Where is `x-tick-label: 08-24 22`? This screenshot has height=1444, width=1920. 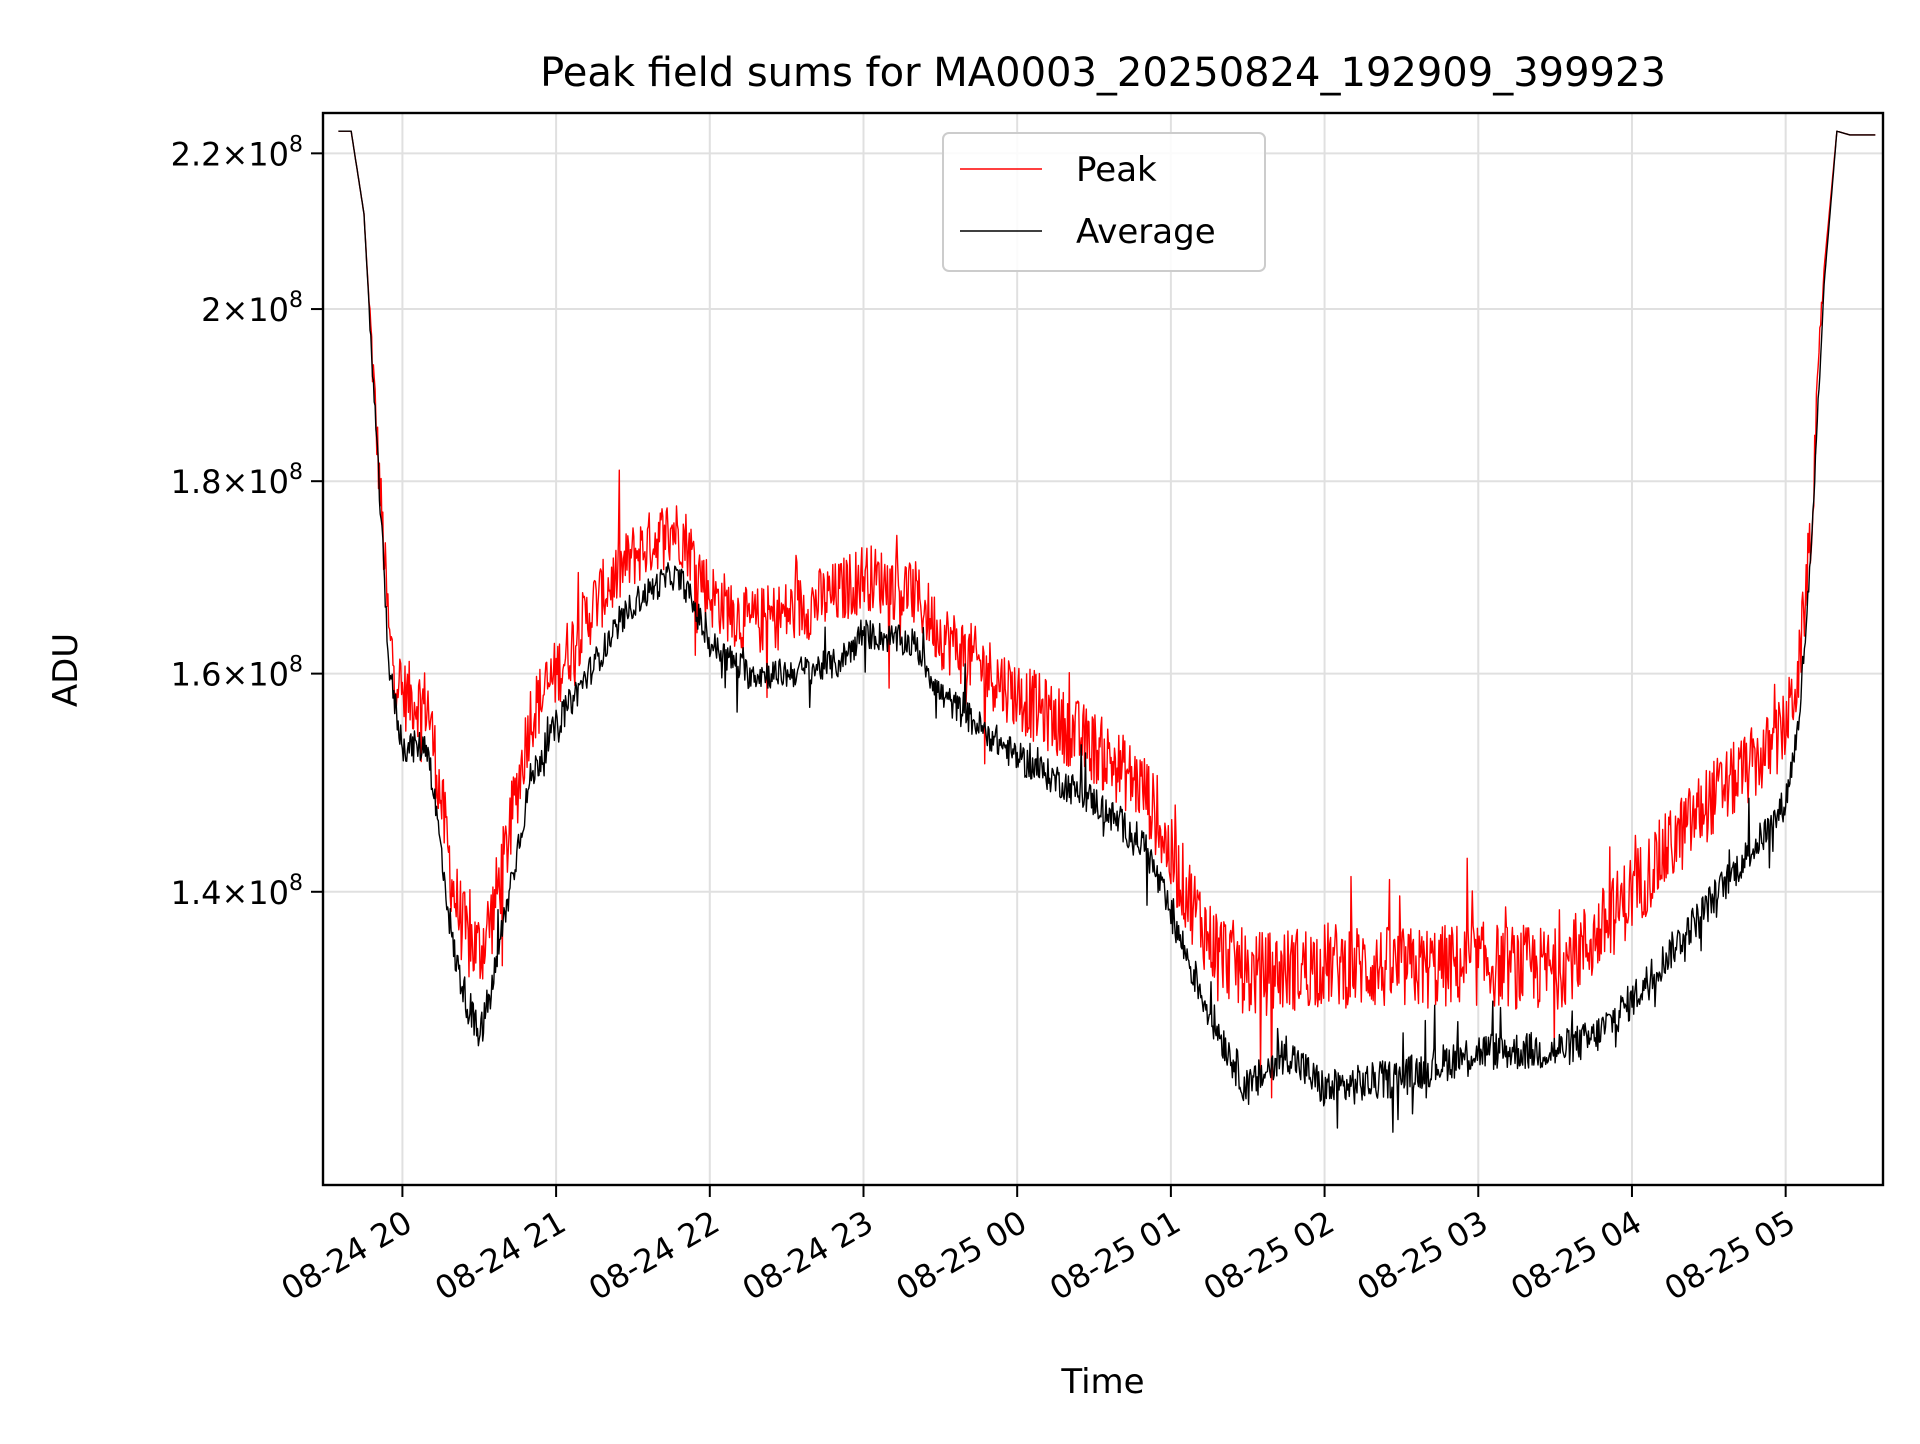 x-tick-label: 08-24 22 is located at coordinates (654, 1255).